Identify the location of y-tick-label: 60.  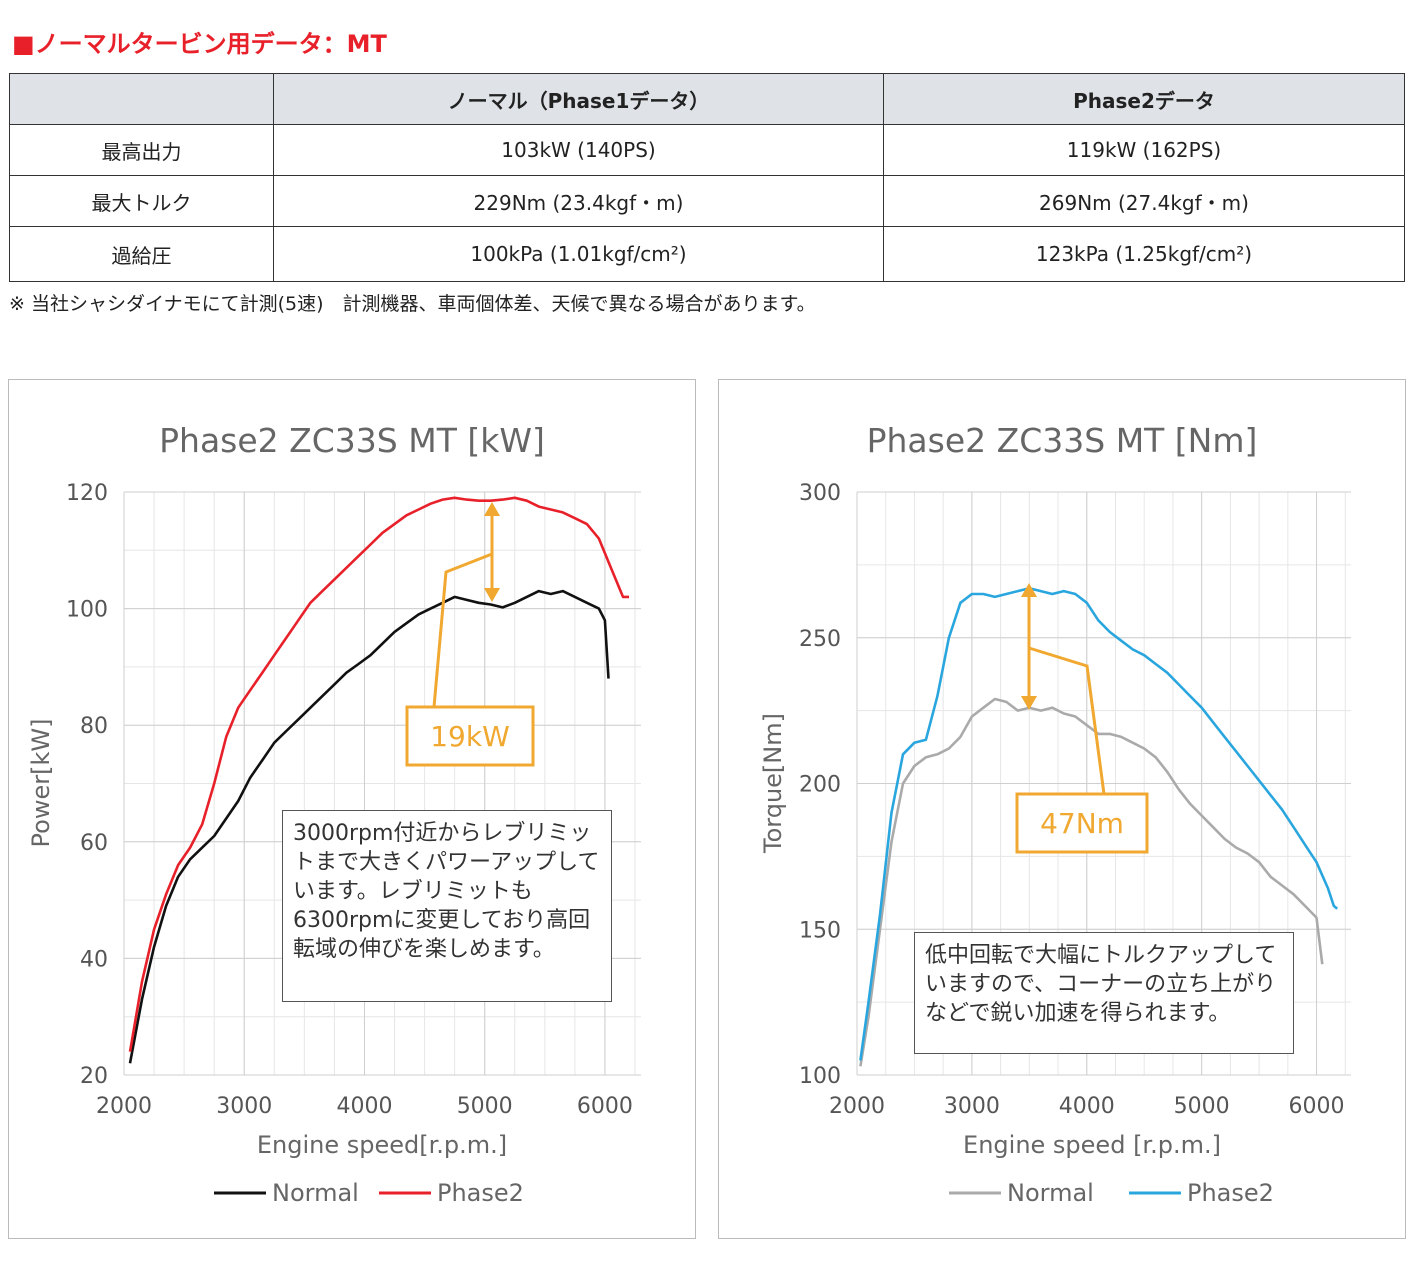
(94, 843).